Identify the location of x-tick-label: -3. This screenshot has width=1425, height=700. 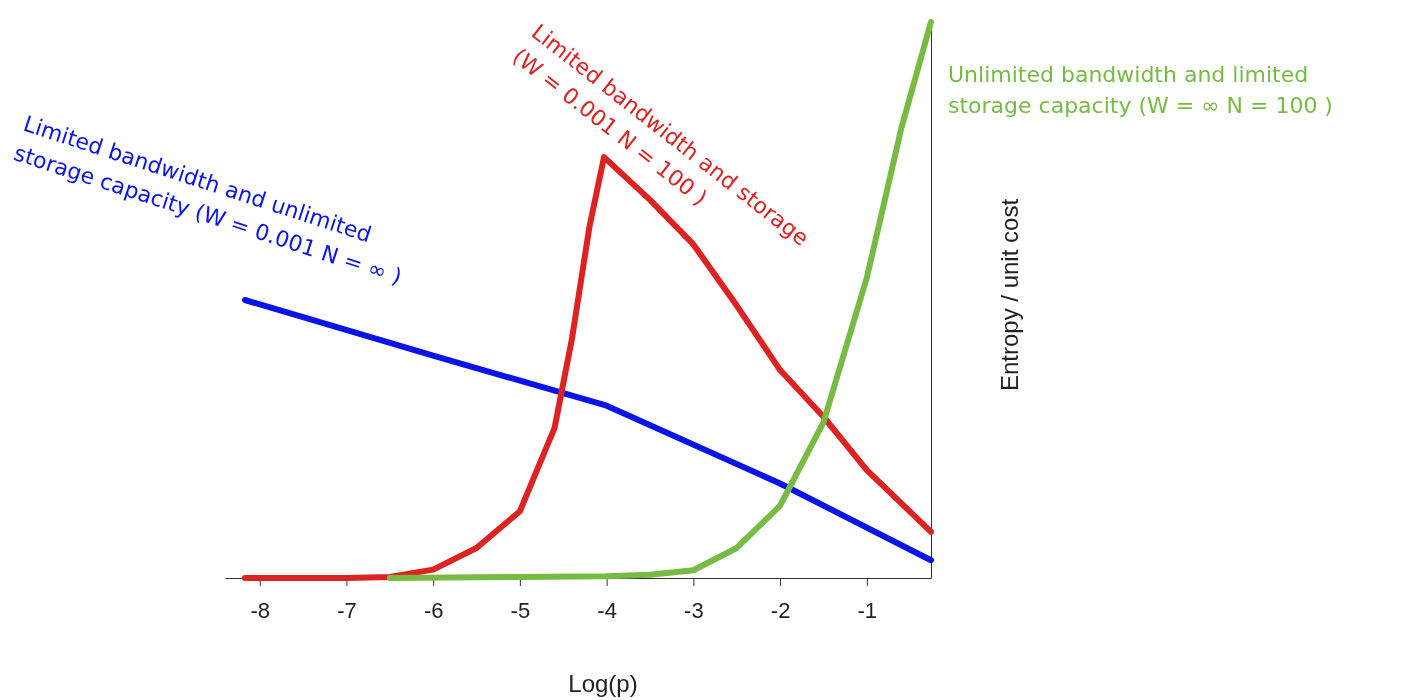
(694, 610).